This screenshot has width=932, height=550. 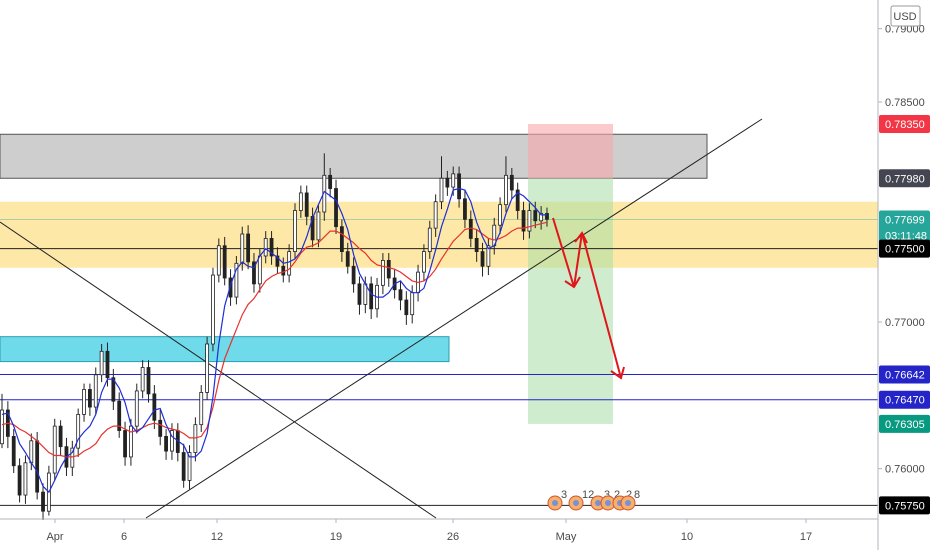 I want to click on currency-label: USD, so click(x=905, y=16).